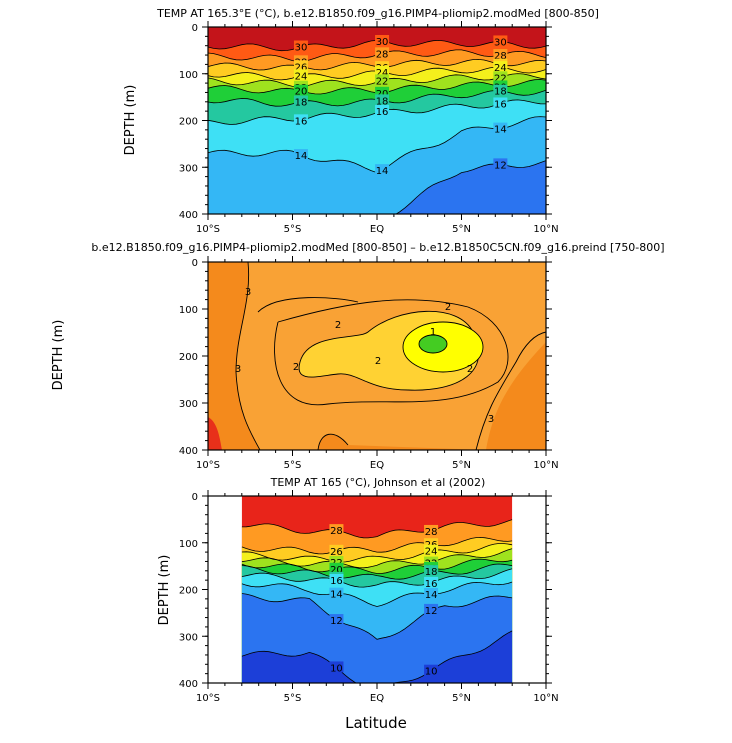 The height and width of the screenshot is (743, 732). I want to click on contour-label: 18, so click(500, 92).